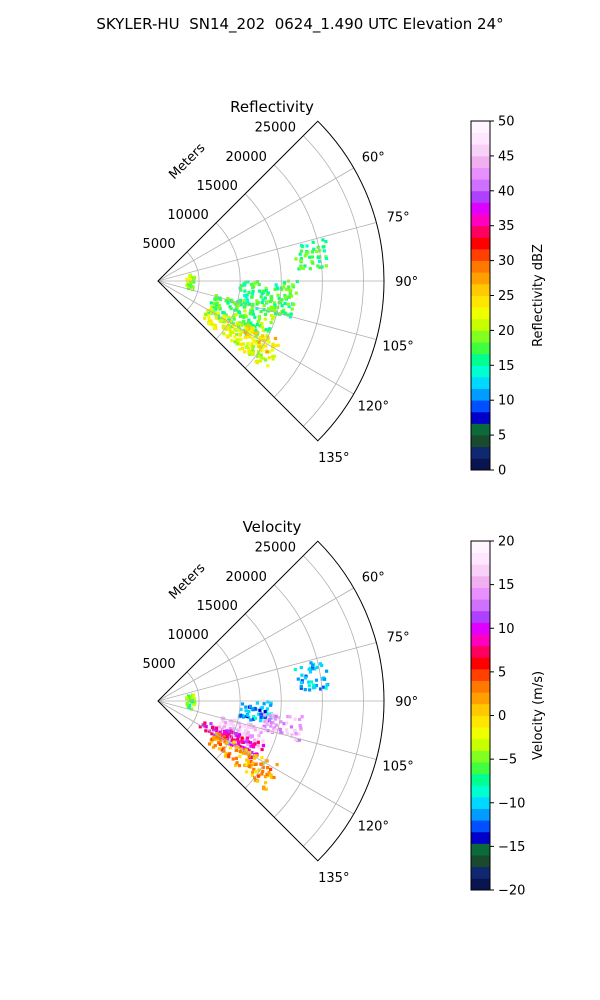 This screenshot has width=600, height=1000. I want to click on colorbar-tick-label: 0, so click(502, 471).